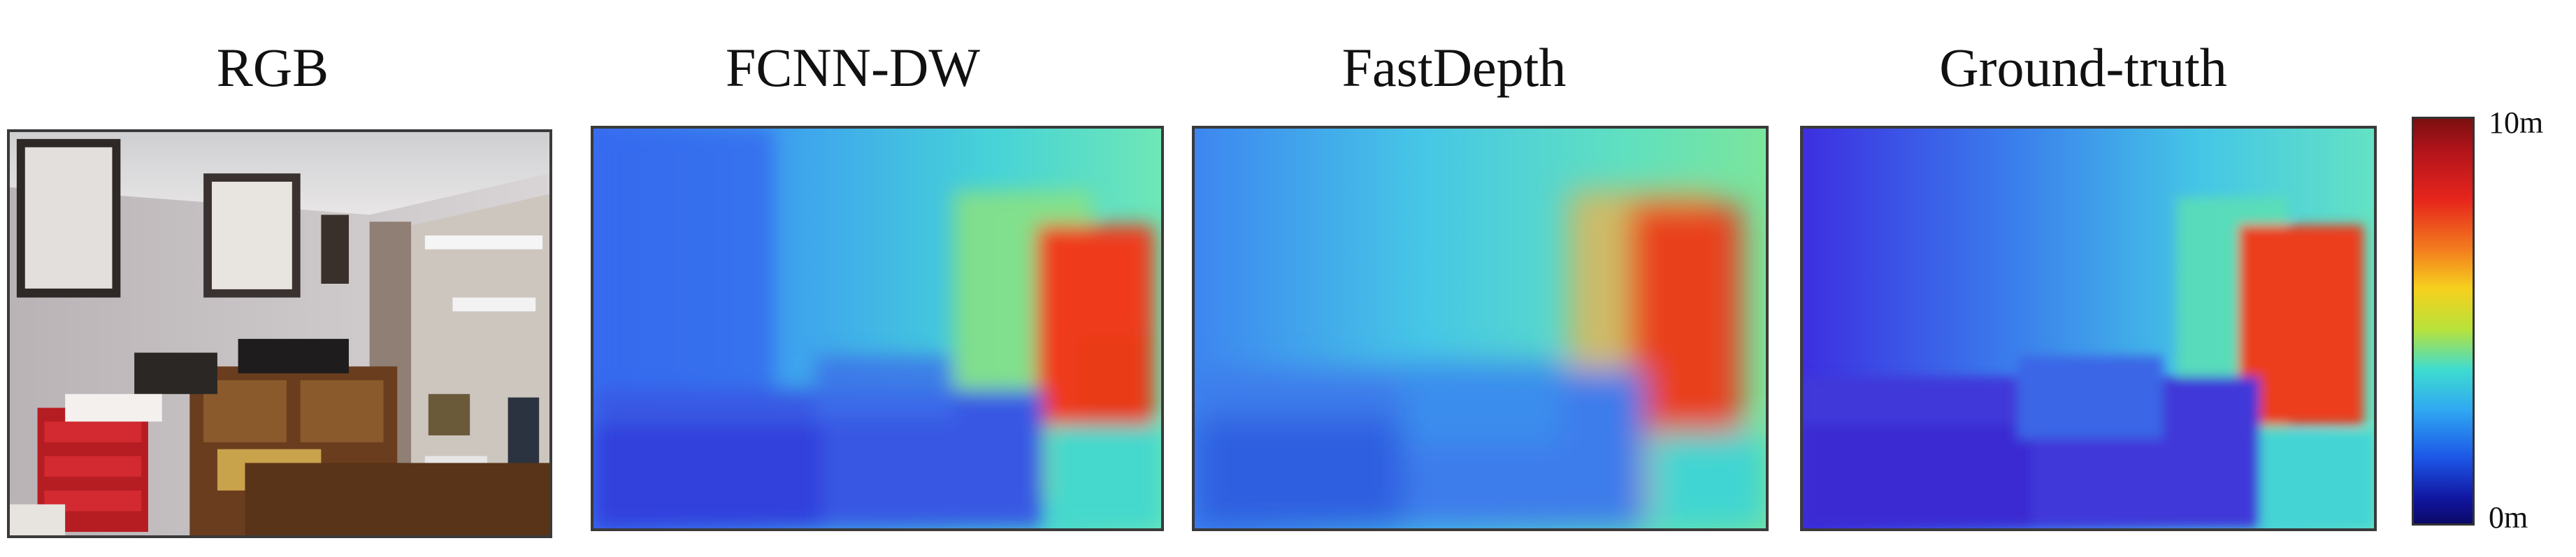  Describe the element at coordinates (1454, 68) in the screenshot. I see `title-fastdepth: FastDepth` at that location.